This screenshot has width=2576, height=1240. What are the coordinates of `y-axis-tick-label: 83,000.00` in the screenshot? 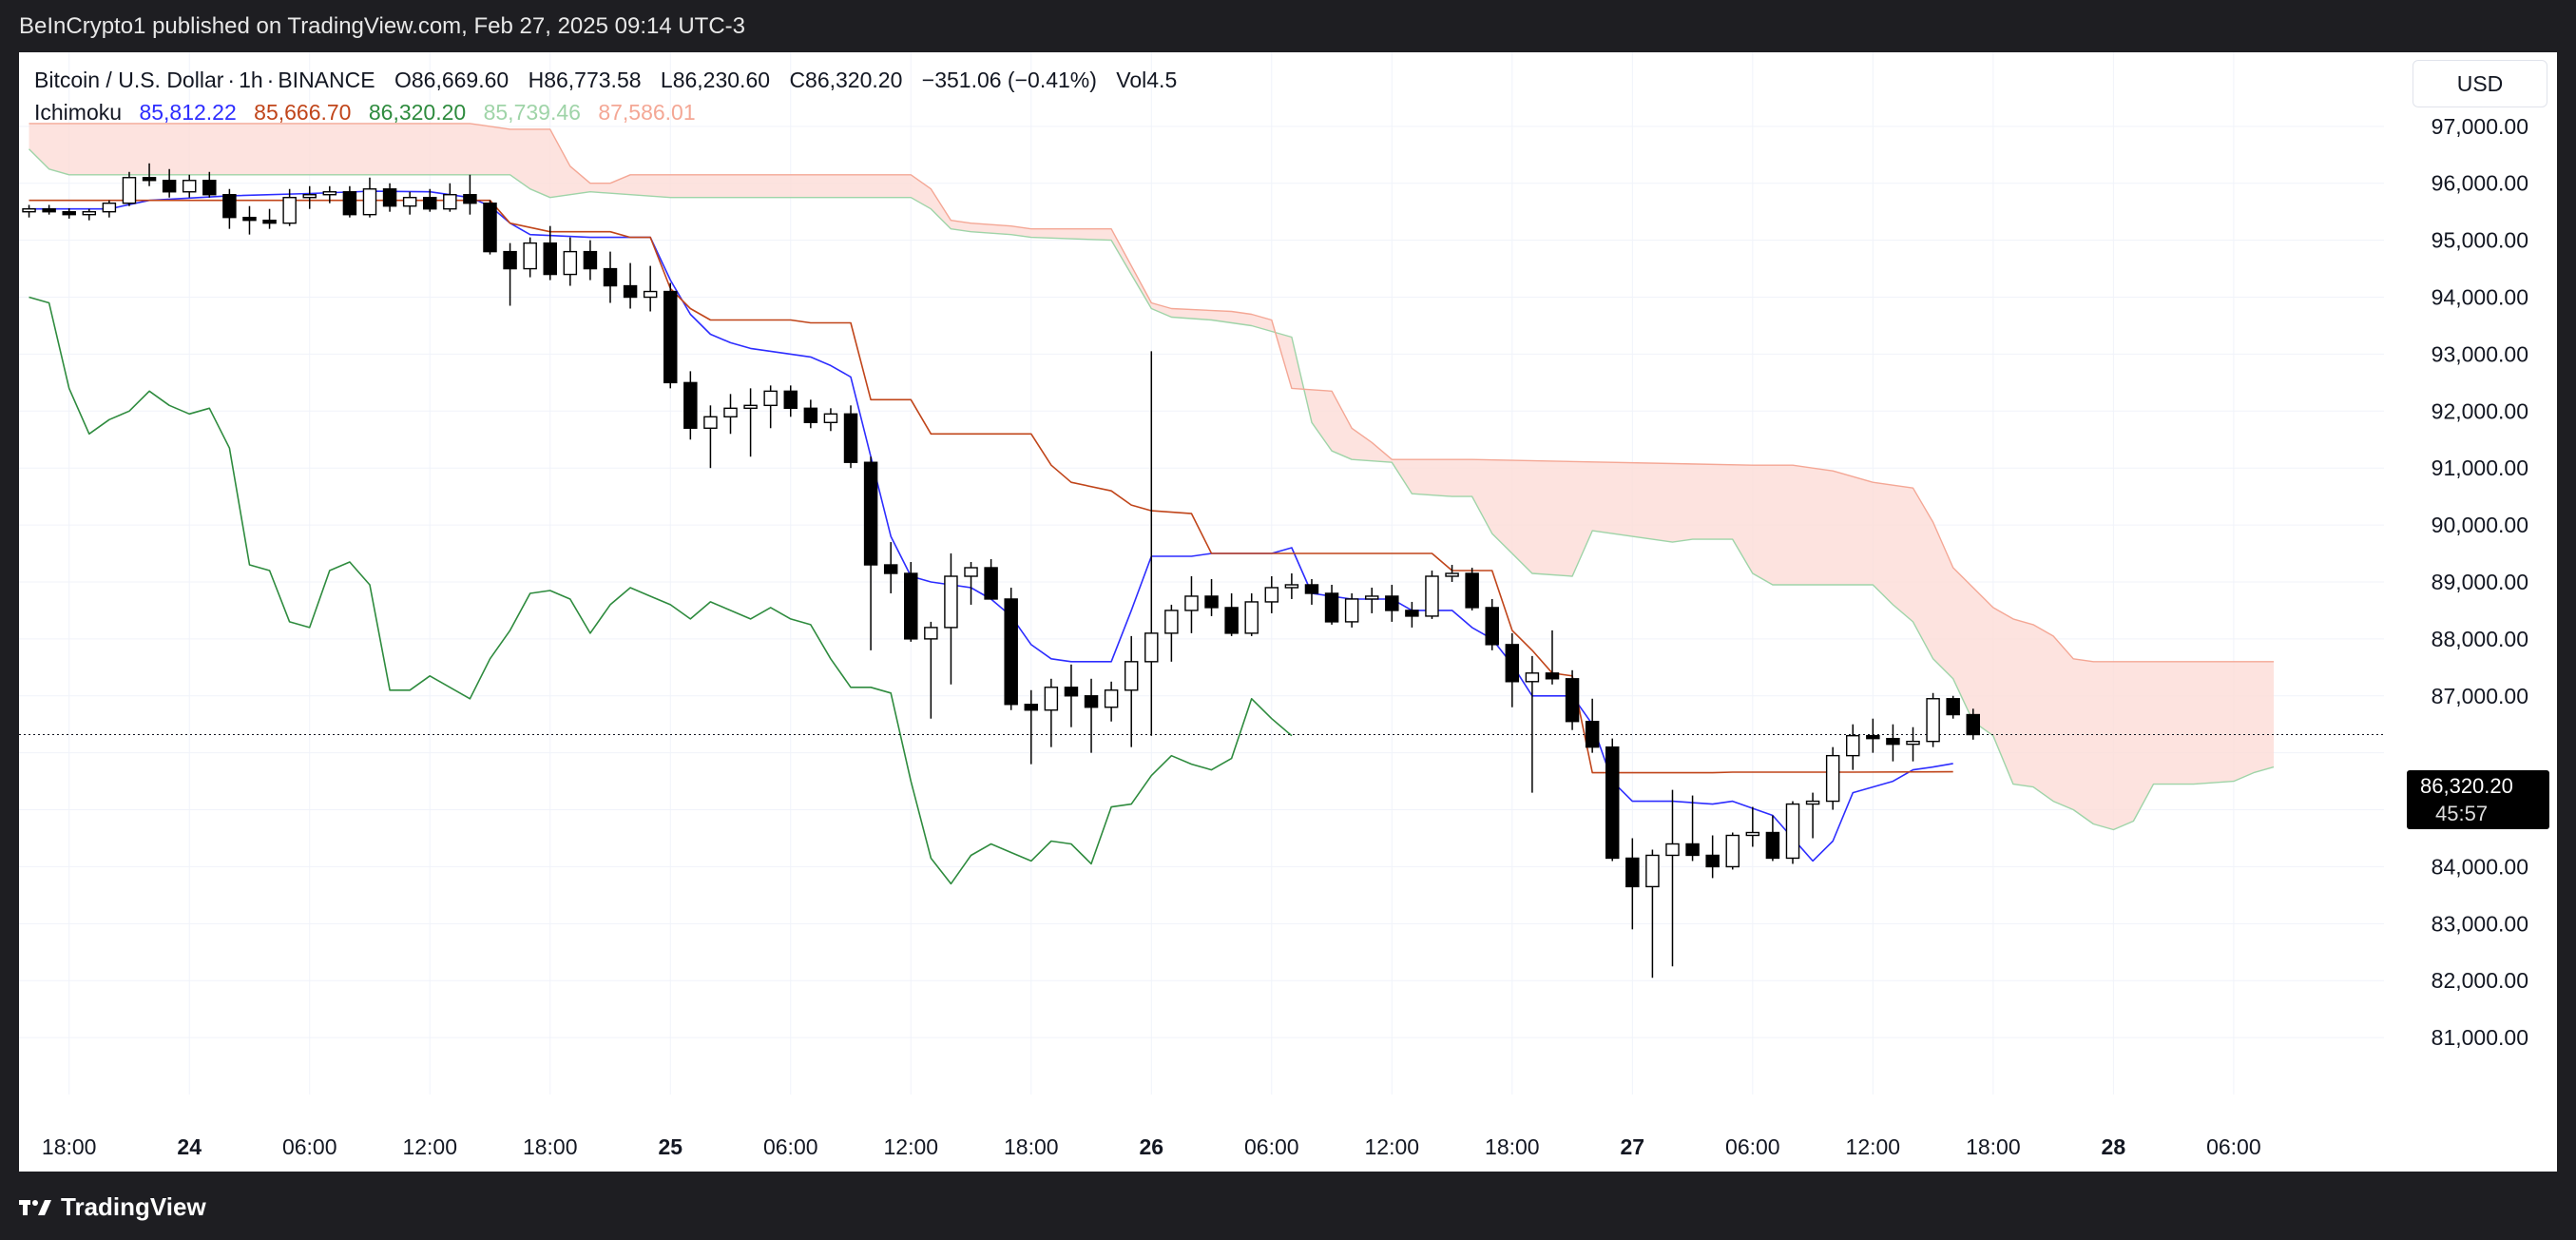 It's located at (2480, 923).